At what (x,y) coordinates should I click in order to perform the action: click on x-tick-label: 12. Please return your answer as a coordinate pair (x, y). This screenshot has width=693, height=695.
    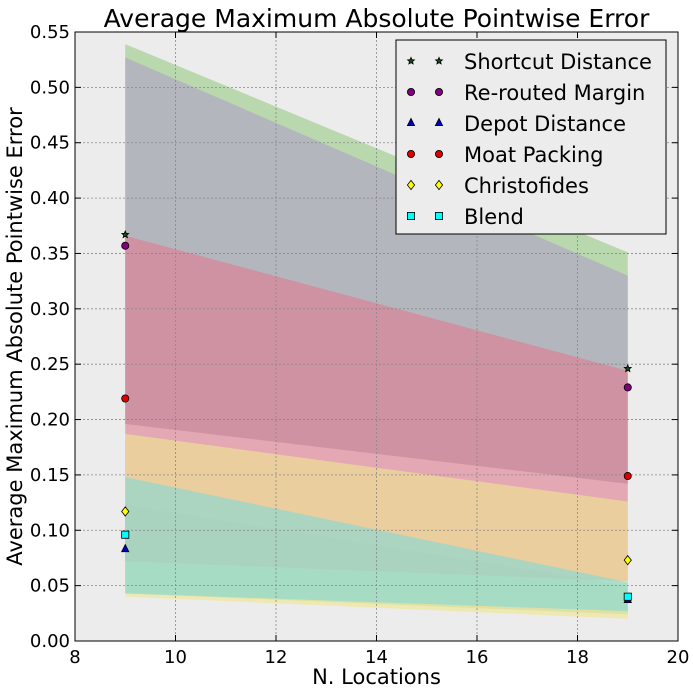
    Looking at the image, I should click on (276, 657).